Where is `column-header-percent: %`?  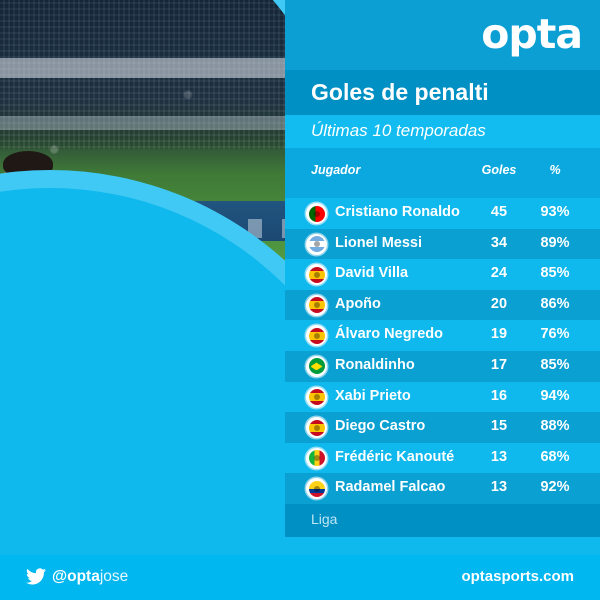 column-header-percent: % is located at coordinates (555, 170).